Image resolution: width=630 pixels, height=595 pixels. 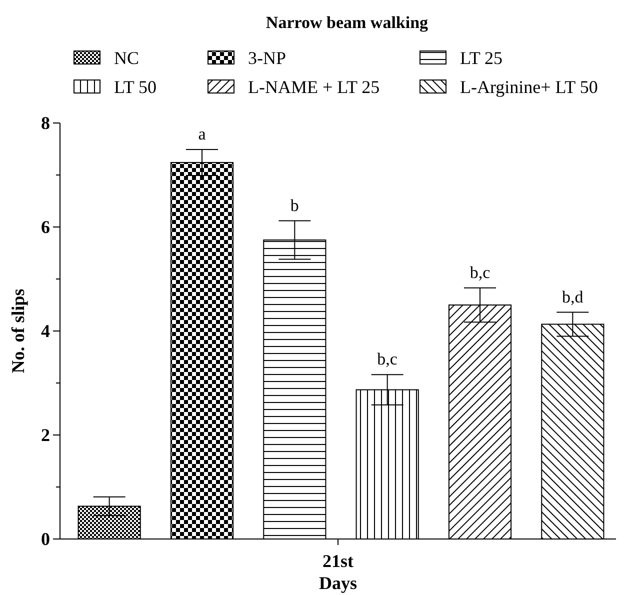 I want to click on y-tick-label: 8, so click(x=45, y=123).